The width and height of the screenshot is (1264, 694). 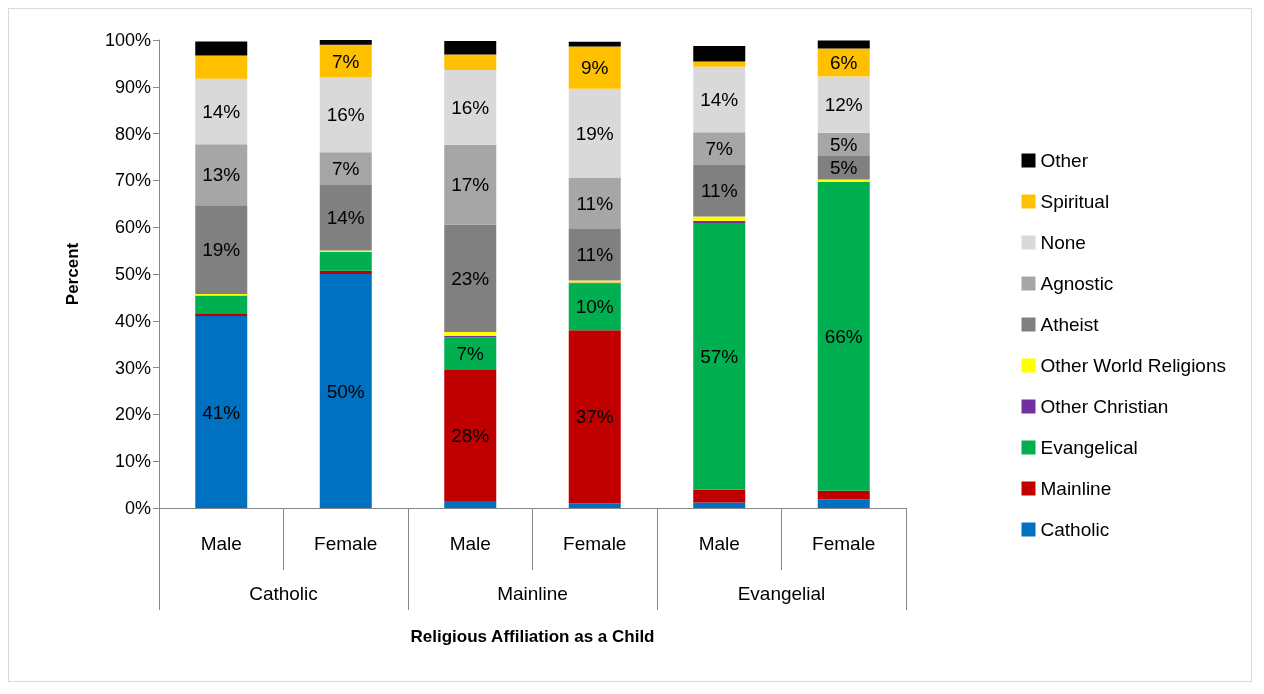 I want to click on legend-label: Evangelical, so click(x=1089, y=447).